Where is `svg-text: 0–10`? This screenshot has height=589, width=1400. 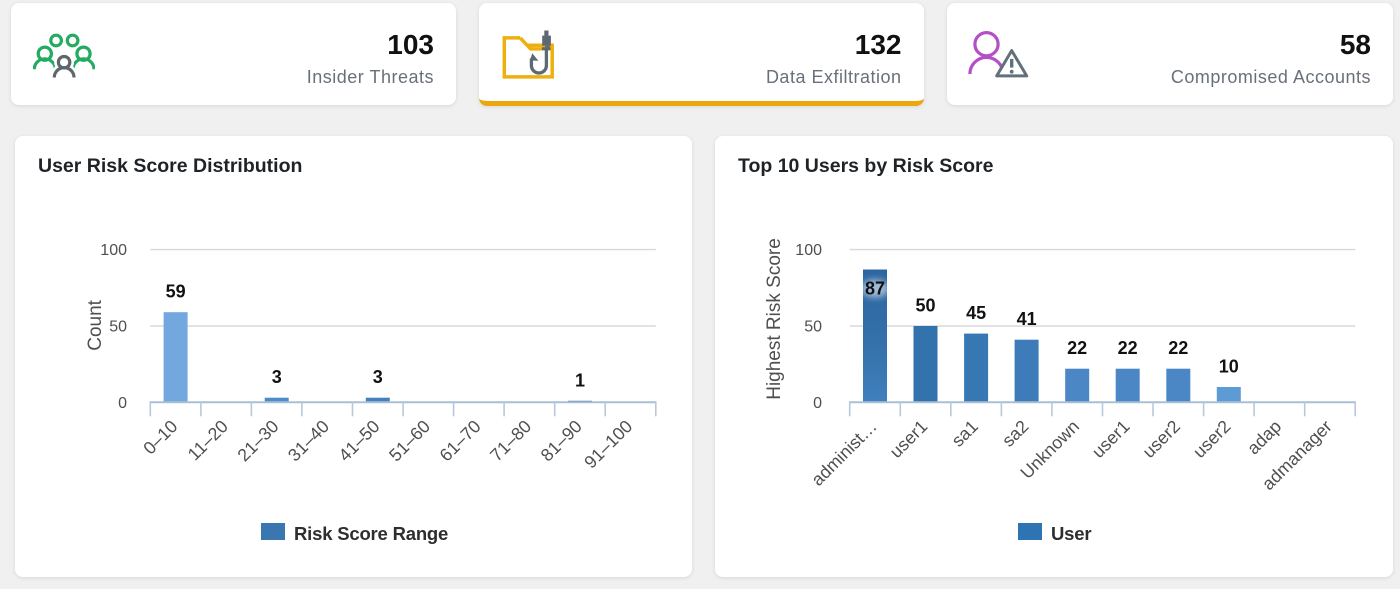 svg-text: 0–10 is located at coordinates (160, 437).